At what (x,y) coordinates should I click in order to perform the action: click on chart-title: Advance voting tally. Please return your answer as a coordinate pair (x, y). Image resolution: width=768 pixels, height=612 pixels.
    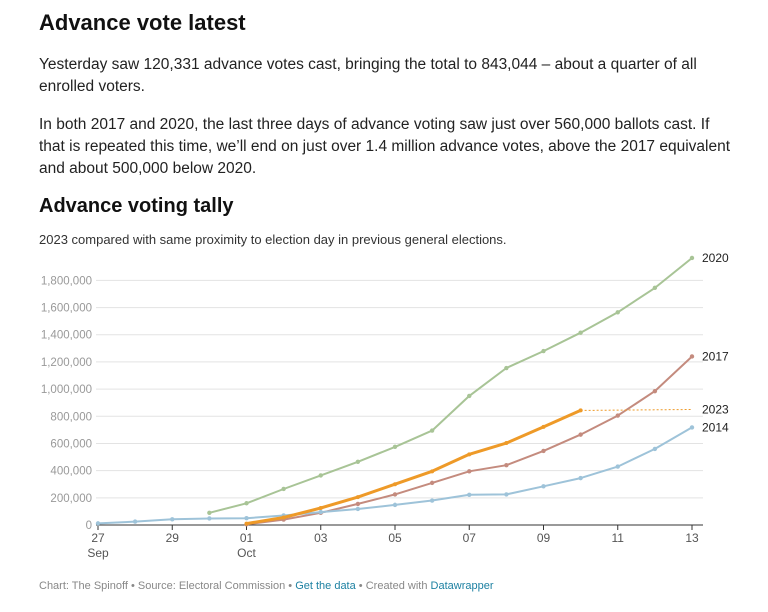
    Looking at the image, I should click on (136, 206).